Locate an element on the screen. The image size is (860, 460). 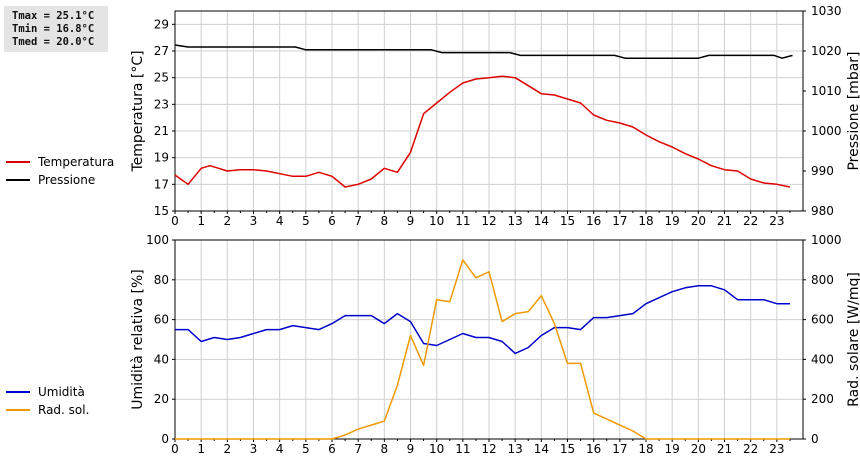
left-tick-label: 100 is located at coordinates (157, 240).